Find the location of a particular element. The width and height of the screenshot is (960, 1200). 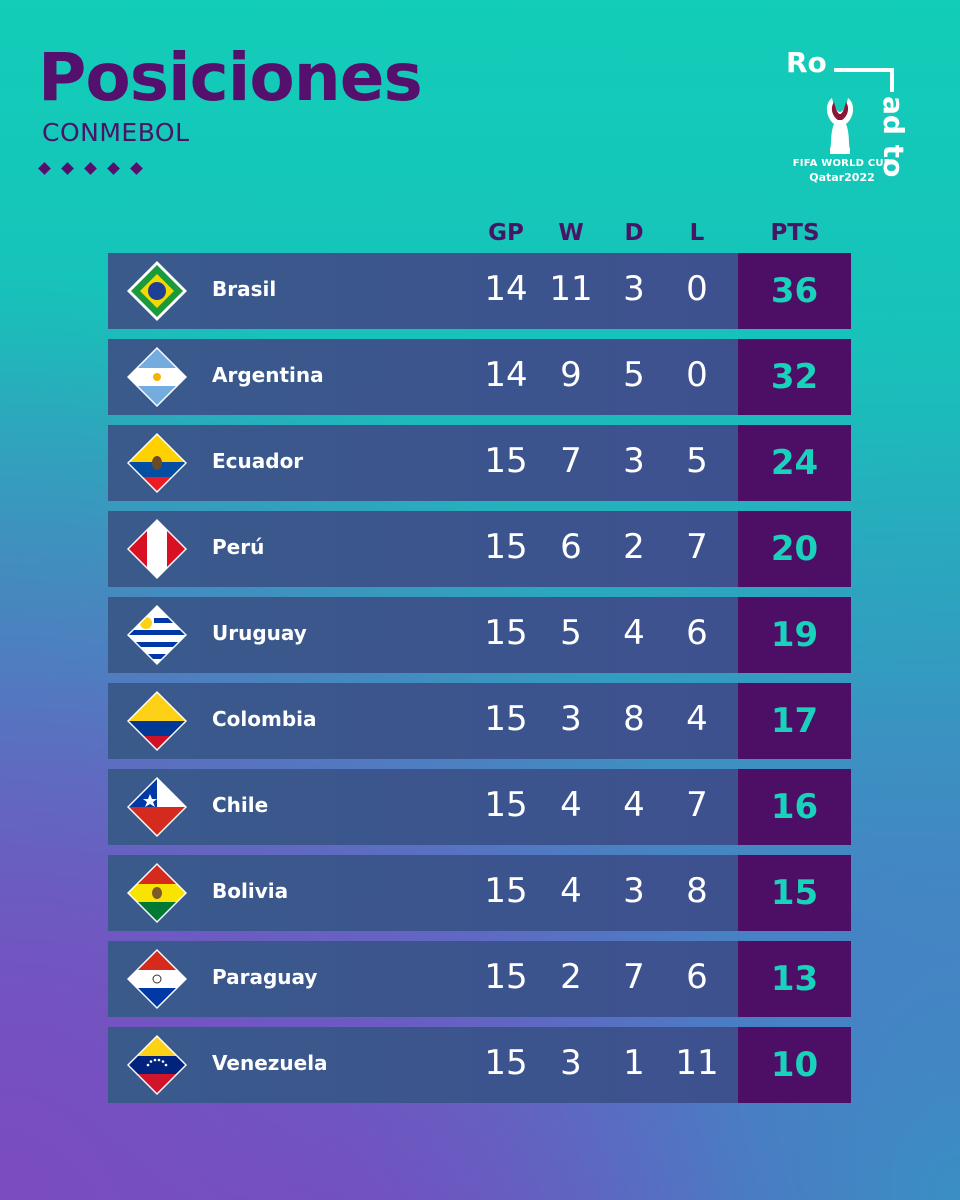

country-name: Argentina is located at coordinates (268, 375).